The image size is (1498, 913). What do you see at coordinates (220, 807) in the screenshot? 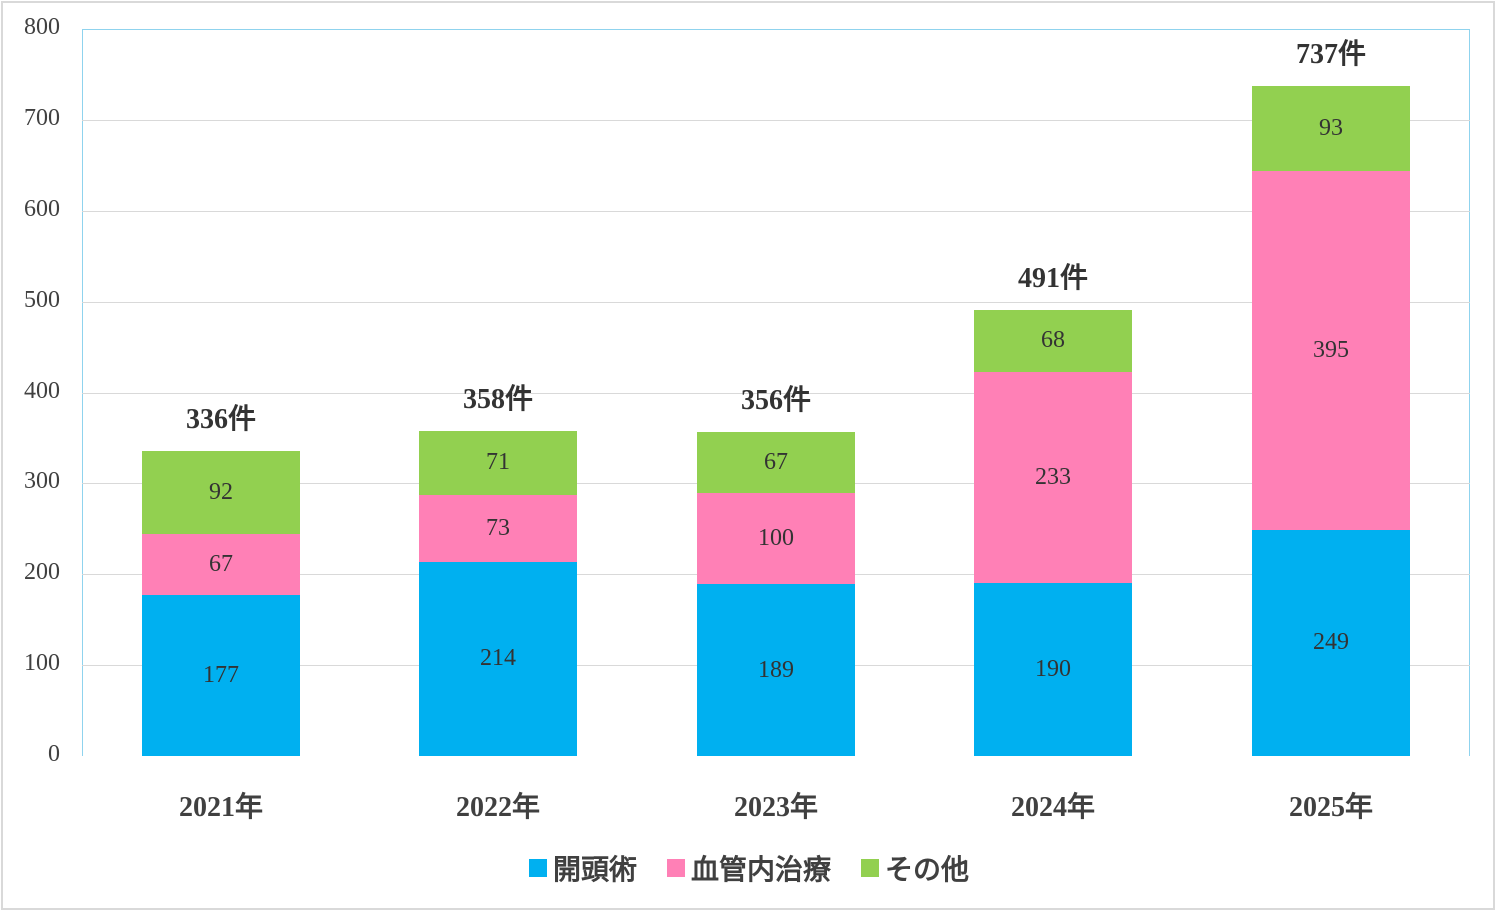
I see `x-tick-label: 2021年` at bounding box center [220, 807].